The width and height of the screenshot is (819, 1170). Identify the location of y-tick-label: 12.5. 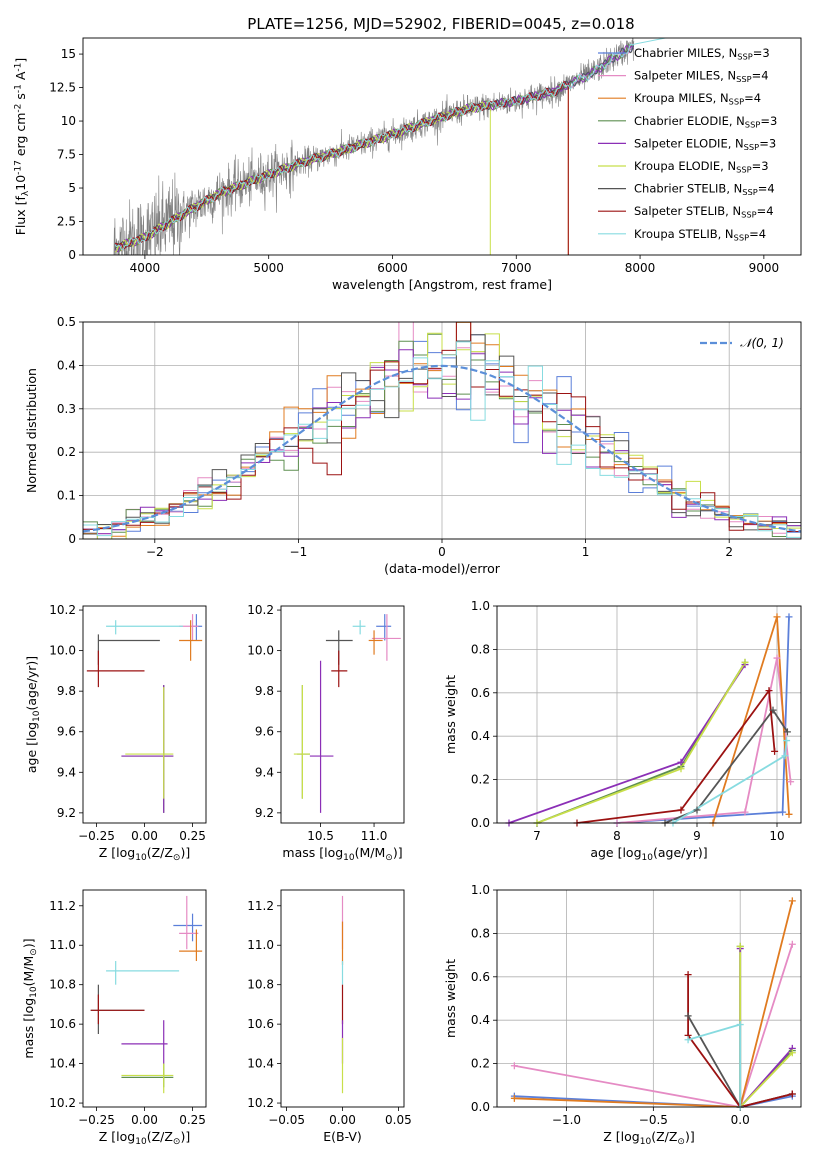
(62, 88).